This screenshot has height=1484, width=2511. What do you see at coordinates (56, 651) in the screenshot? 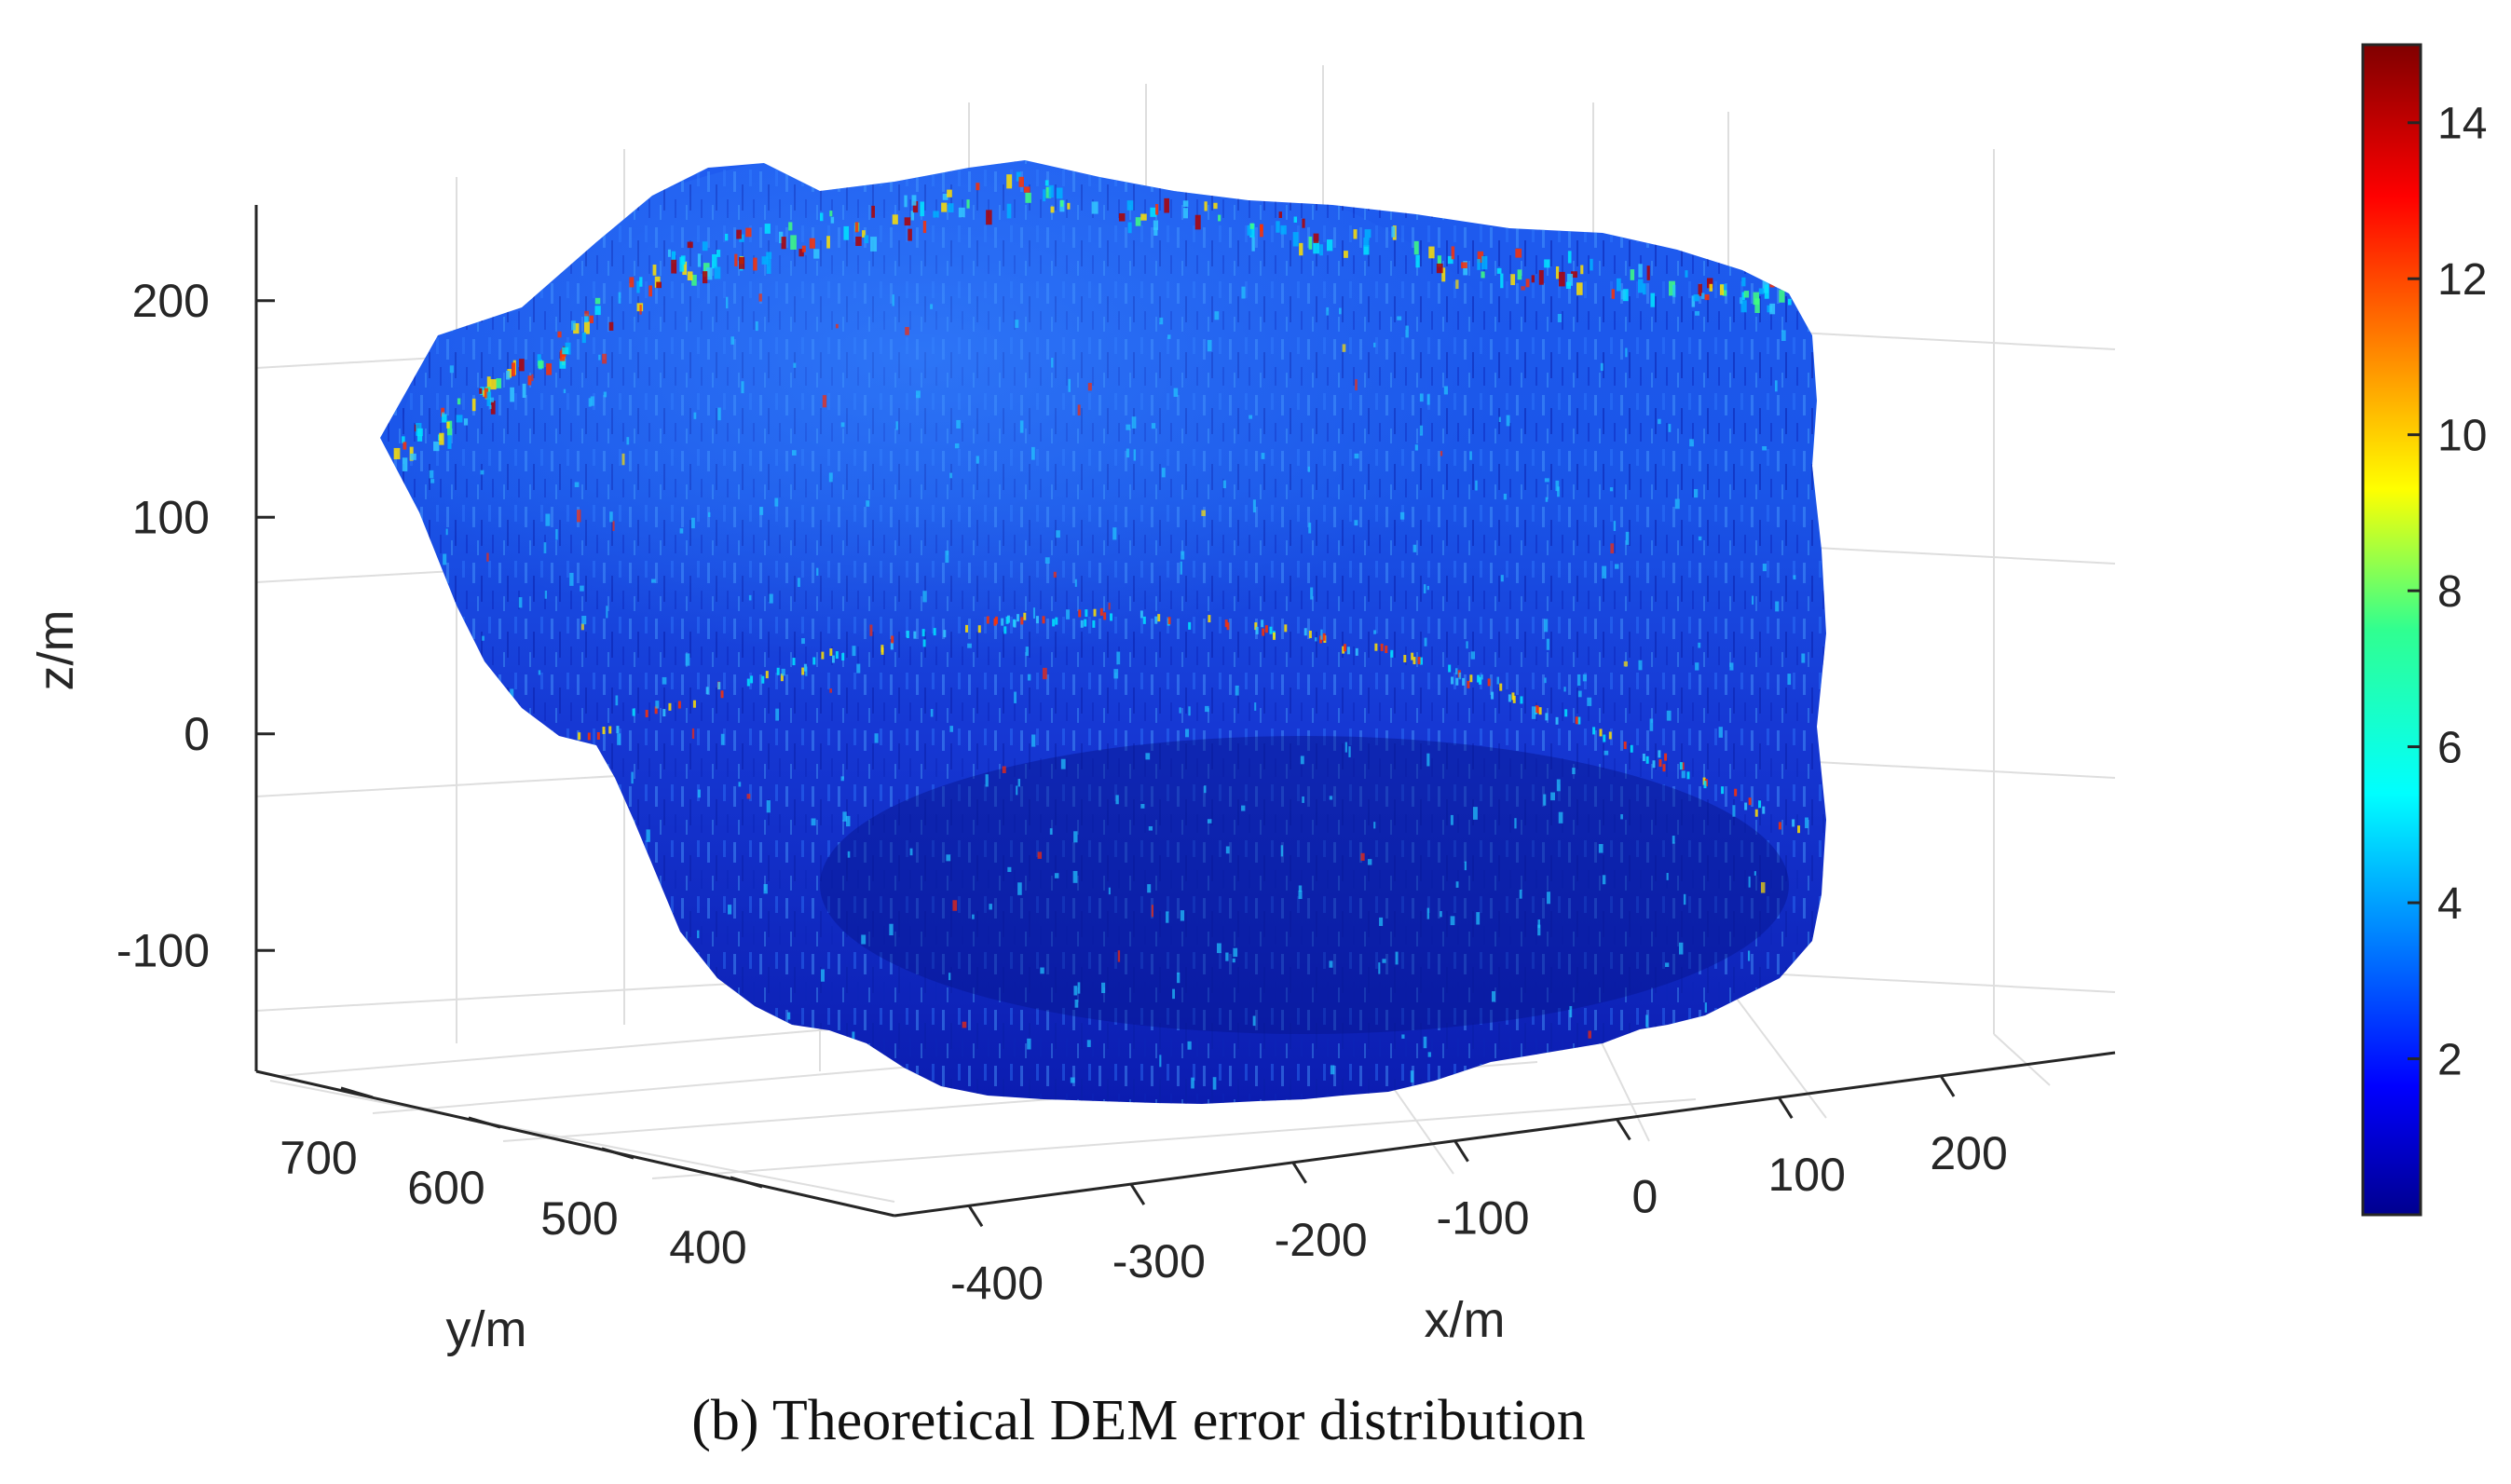
I see `z-axis-label: z/m` at bounding box center [56, 651].